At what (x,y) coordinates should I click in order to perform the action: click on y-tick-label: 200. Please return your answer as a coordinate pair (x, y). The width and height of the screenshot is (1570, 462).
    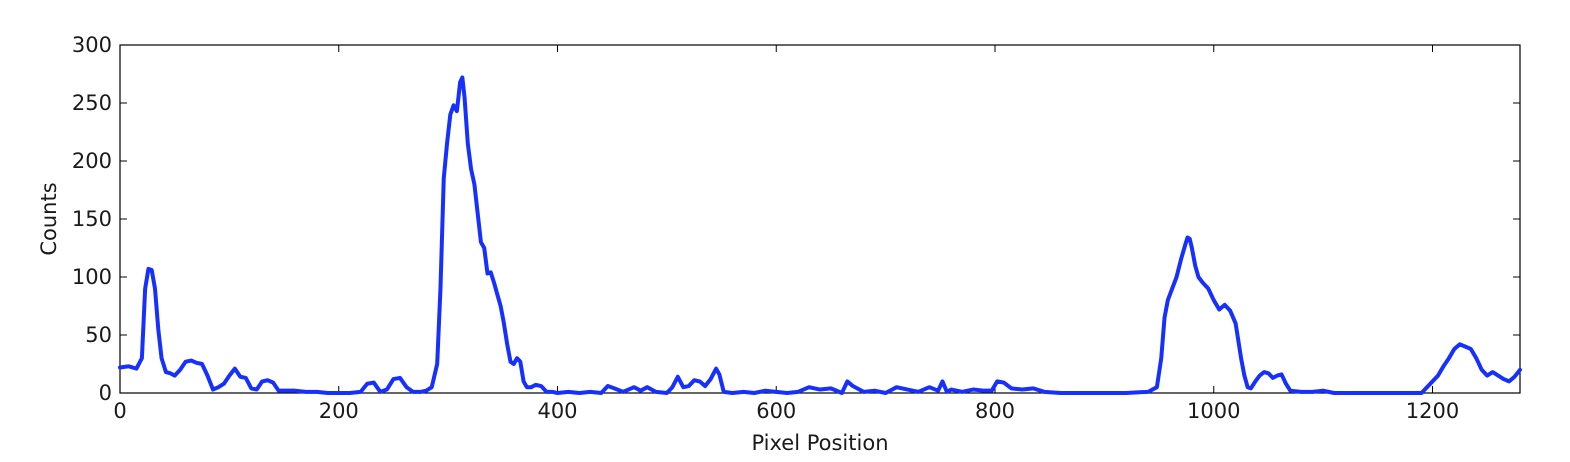
    Looking at the image, I should click on (92, 161).